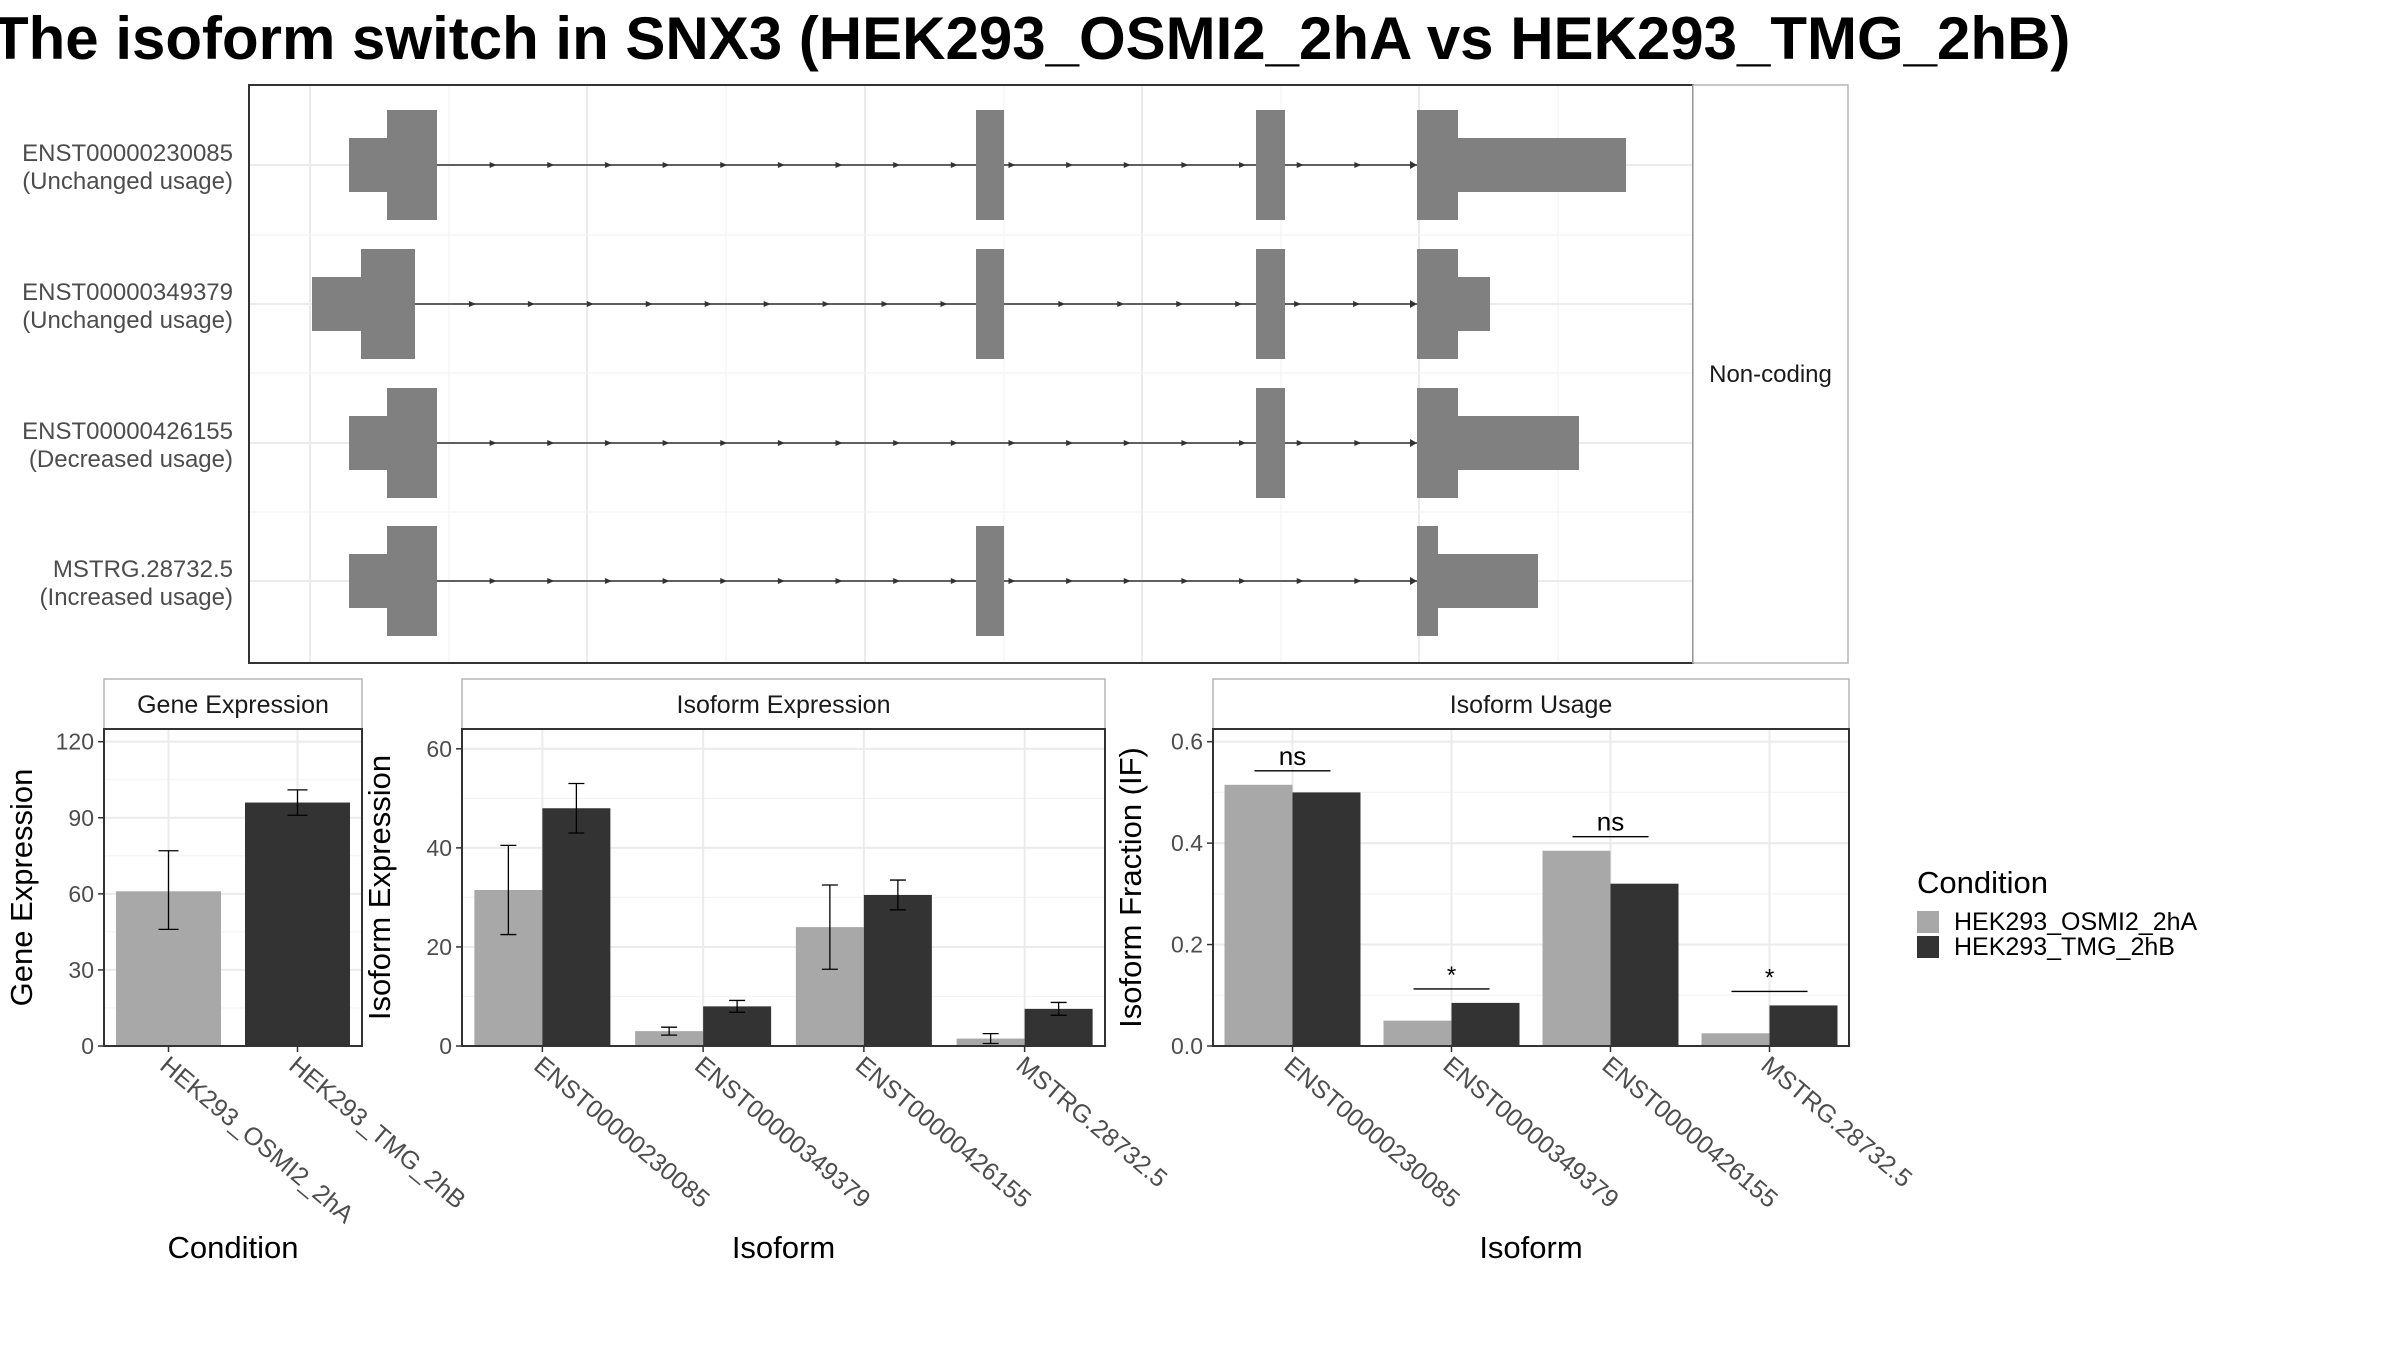  What do you see at coordinates (1187, 945) in the screenshot?
I see `y-tick-label: 0.2` at bounding box center [1187, 945].